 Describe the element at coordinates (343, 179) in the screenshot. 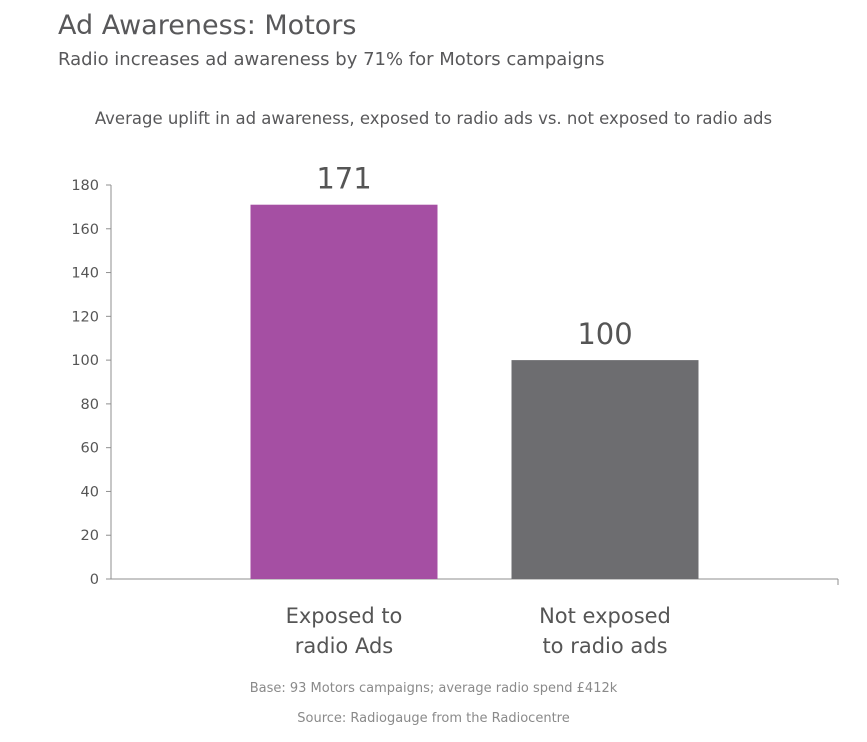

I see `data-label-1: 171` at that location.